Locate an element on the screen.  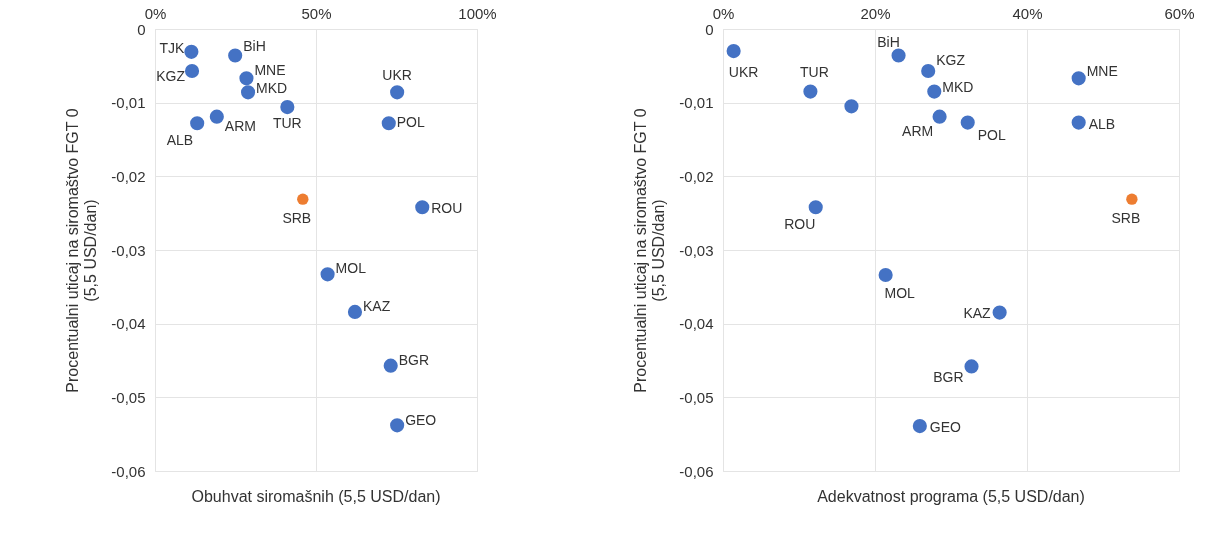
x-tick-label: 60% is located at coordinates (1179, 13).